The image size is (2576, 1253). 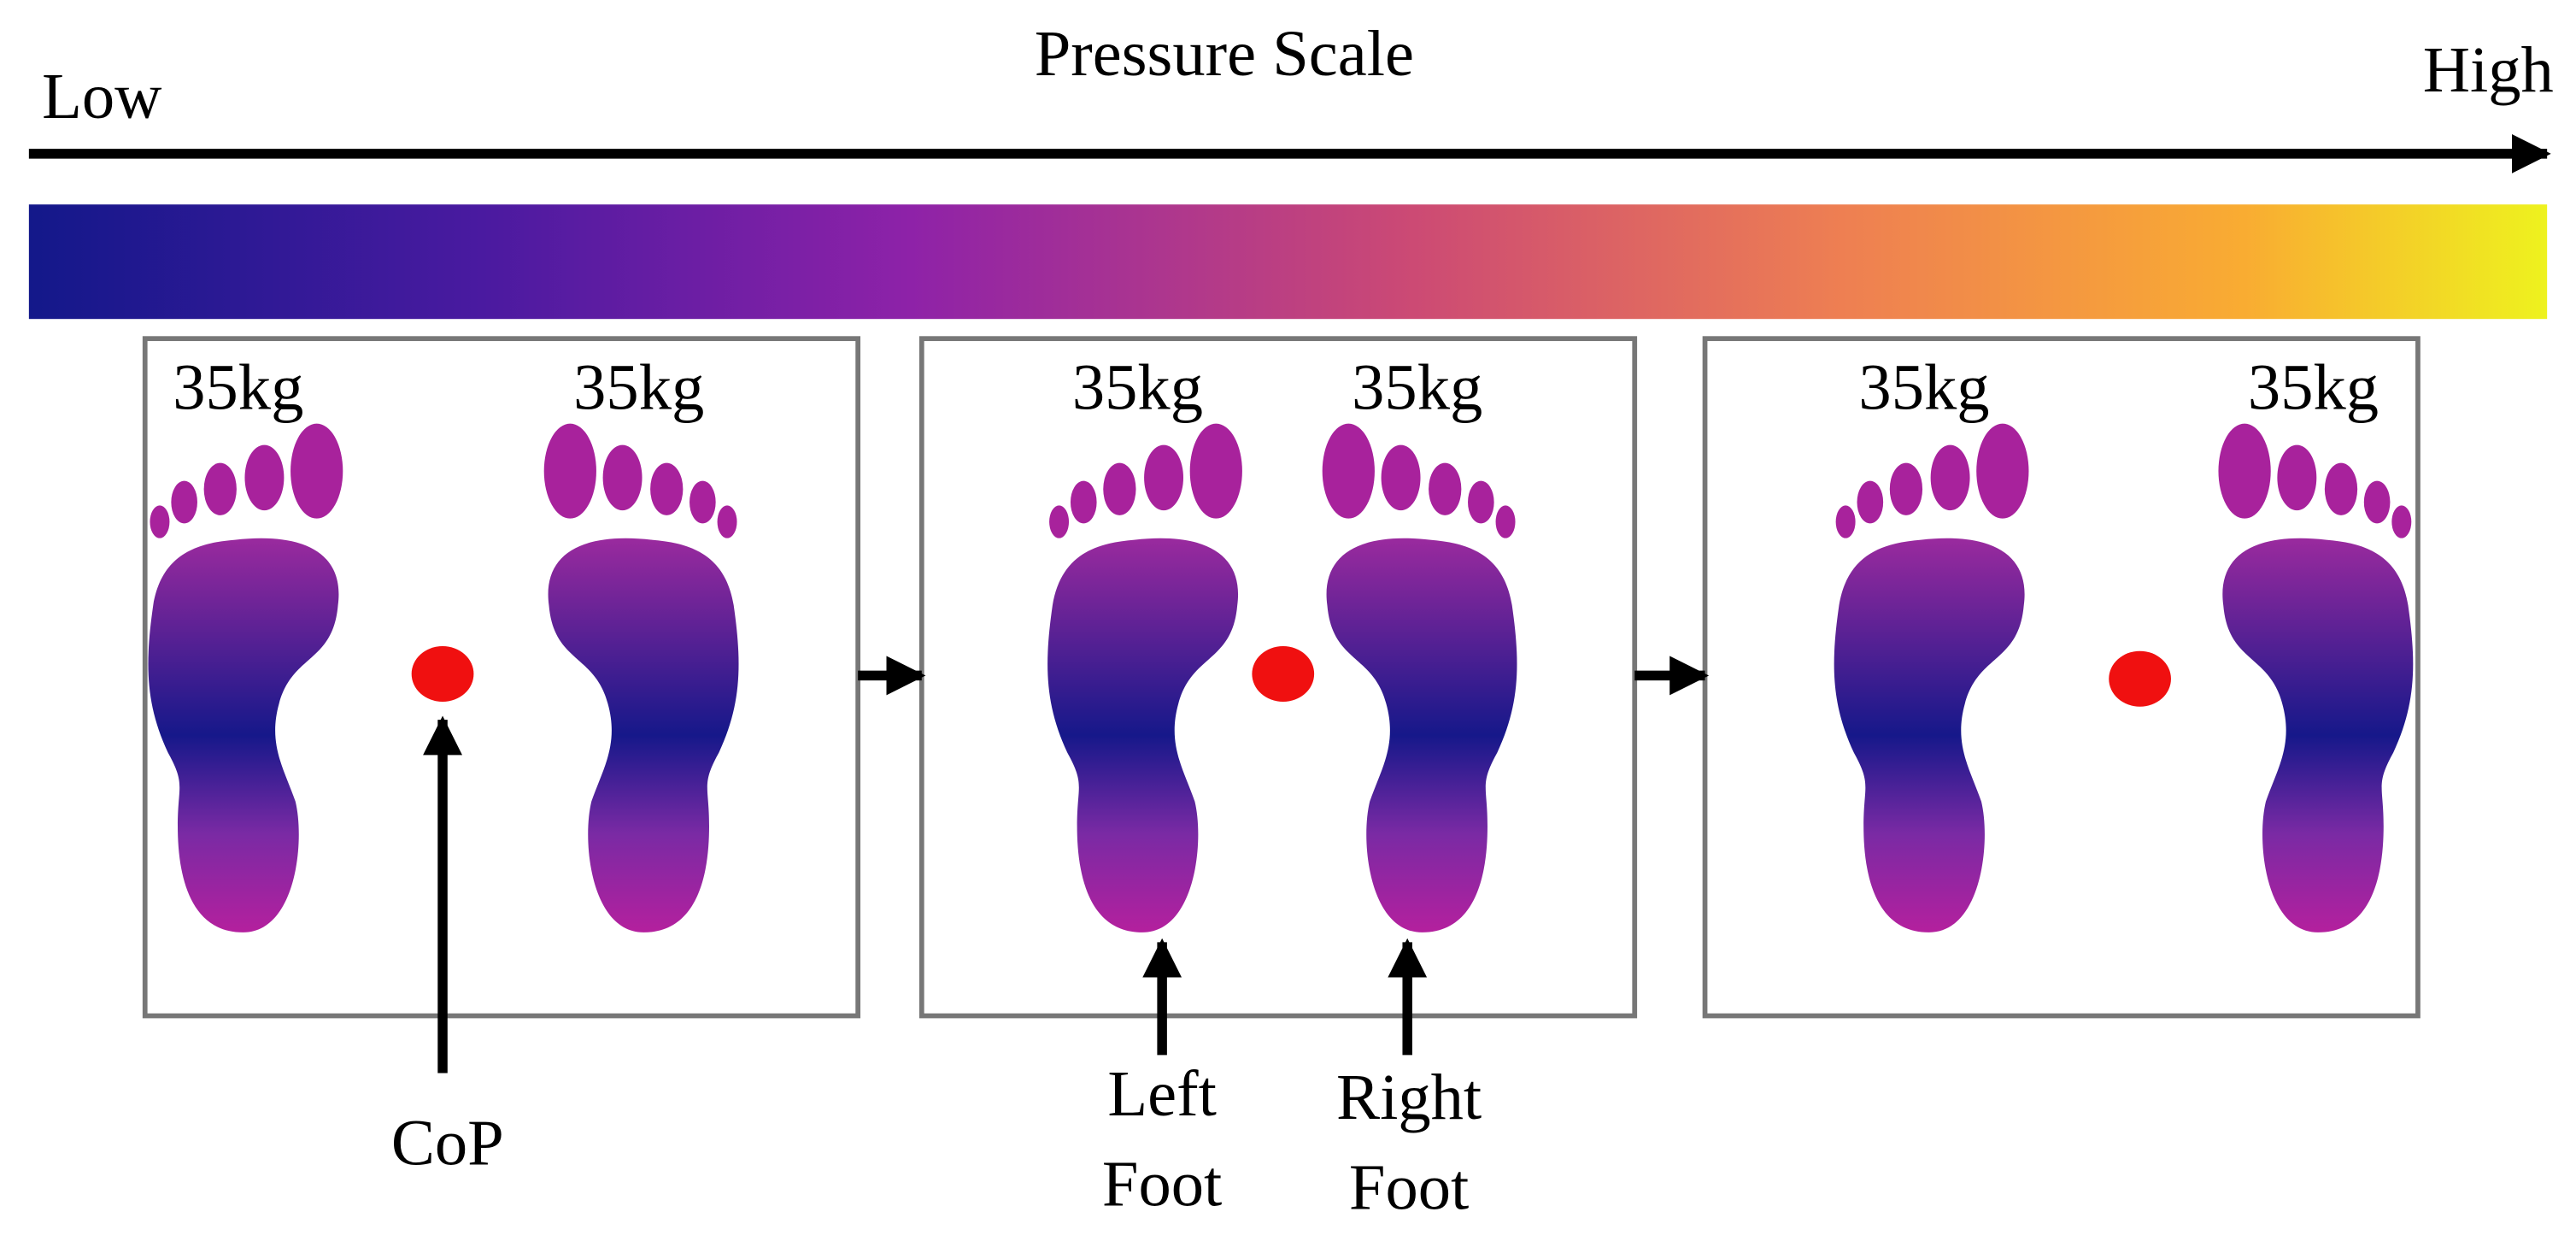 What do you see at coordinates (1162, 1093) in the screenshot?
I see `left-foot-label: Left` at bounding box center [1162, 1093].